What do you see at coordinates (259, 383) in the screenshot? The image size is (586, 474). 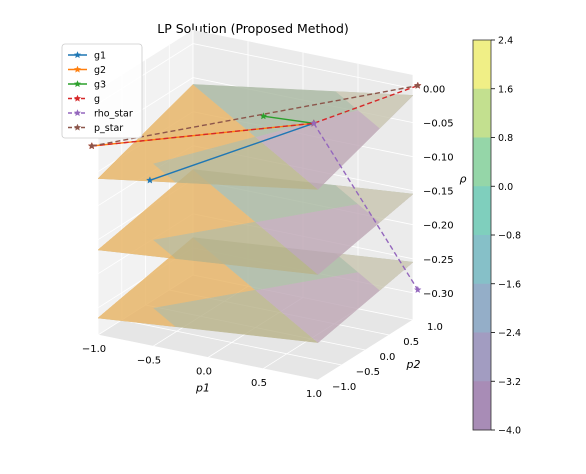 I see `x-tick-label: 0.5` at bounding box center [259, 383].